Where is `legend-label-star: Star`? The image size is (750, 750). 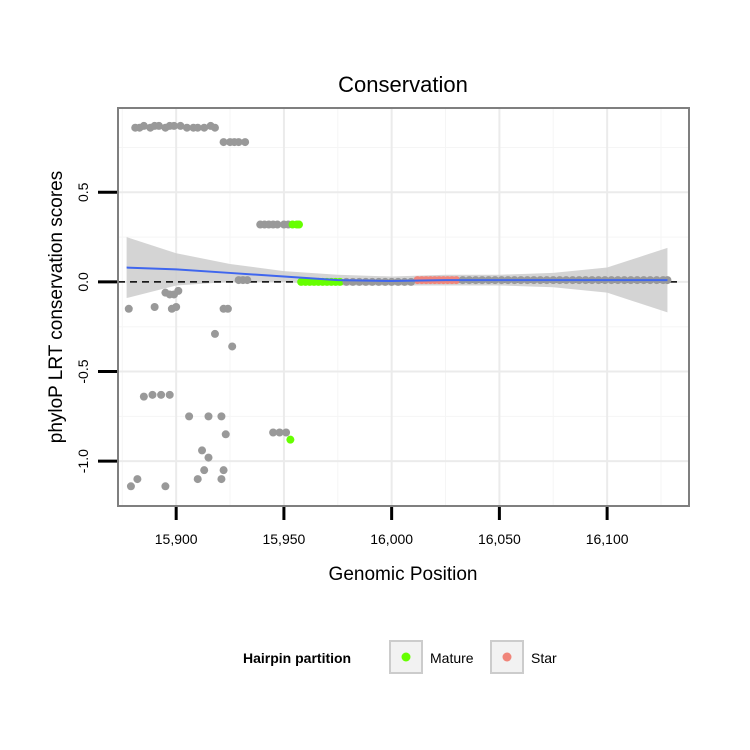
legend-label-star: Star is located at coordinates (544, 658).